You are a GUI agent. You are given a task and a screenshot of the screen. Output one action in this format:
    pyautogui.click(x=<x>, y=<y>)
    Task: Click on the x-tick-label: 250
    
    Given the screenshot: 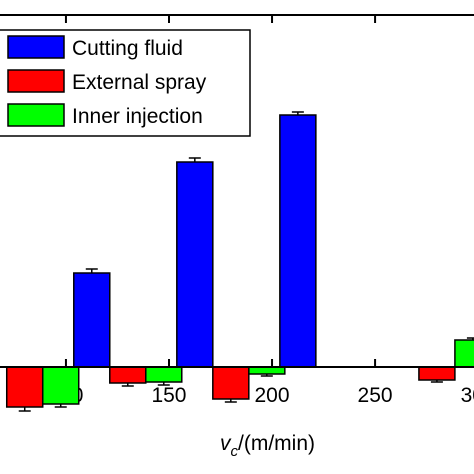 What is the action you would take?
    pyautogui.click(x=375, y=395)
    